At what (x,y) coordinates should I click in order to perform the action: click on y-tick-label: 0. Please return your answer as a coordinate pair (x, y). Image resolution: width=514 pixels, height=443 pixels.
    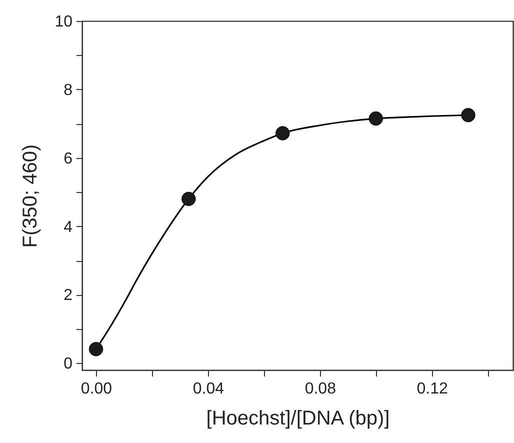
    Looking at the image, I should click on (68, 364).